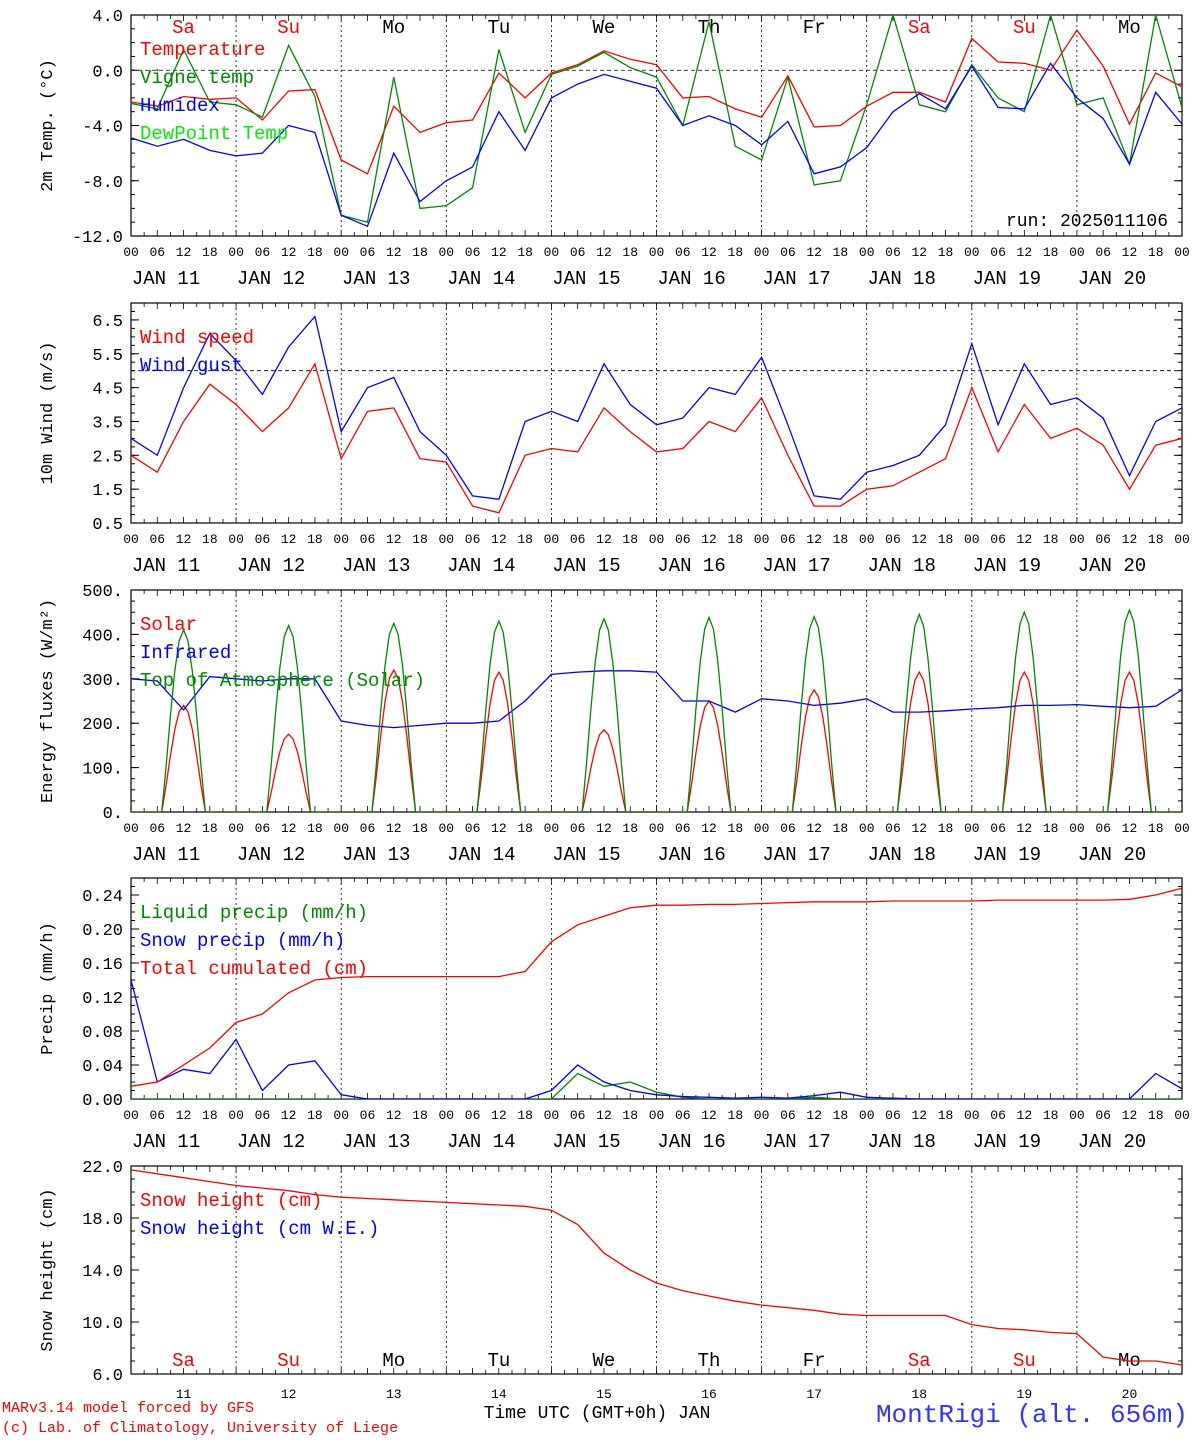  Describe the element at coordinates (656, 1039) in the screenshot. I see `series-line-snow-precip-mm-h-` at that location.